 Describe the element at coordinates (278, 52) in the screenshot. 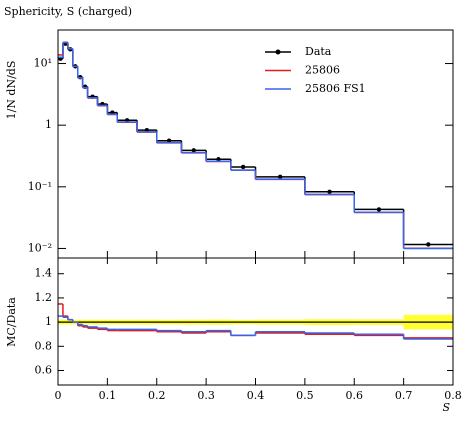

I see `legend-marker` at that location.